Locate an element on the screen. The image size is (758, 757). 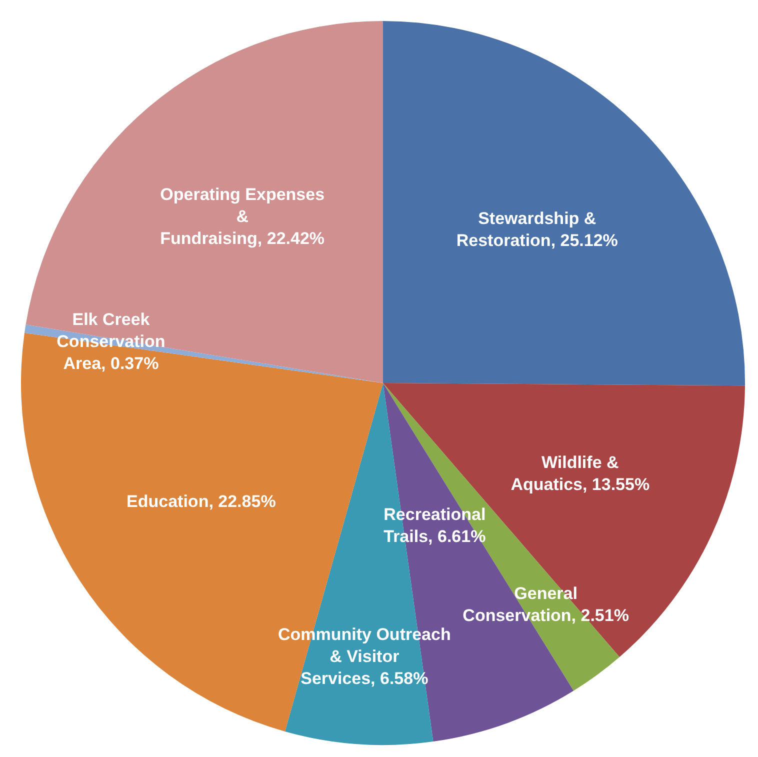
slice-label: Wildlife & Aquatics, 13.55% is located at coordinates (580, 474).